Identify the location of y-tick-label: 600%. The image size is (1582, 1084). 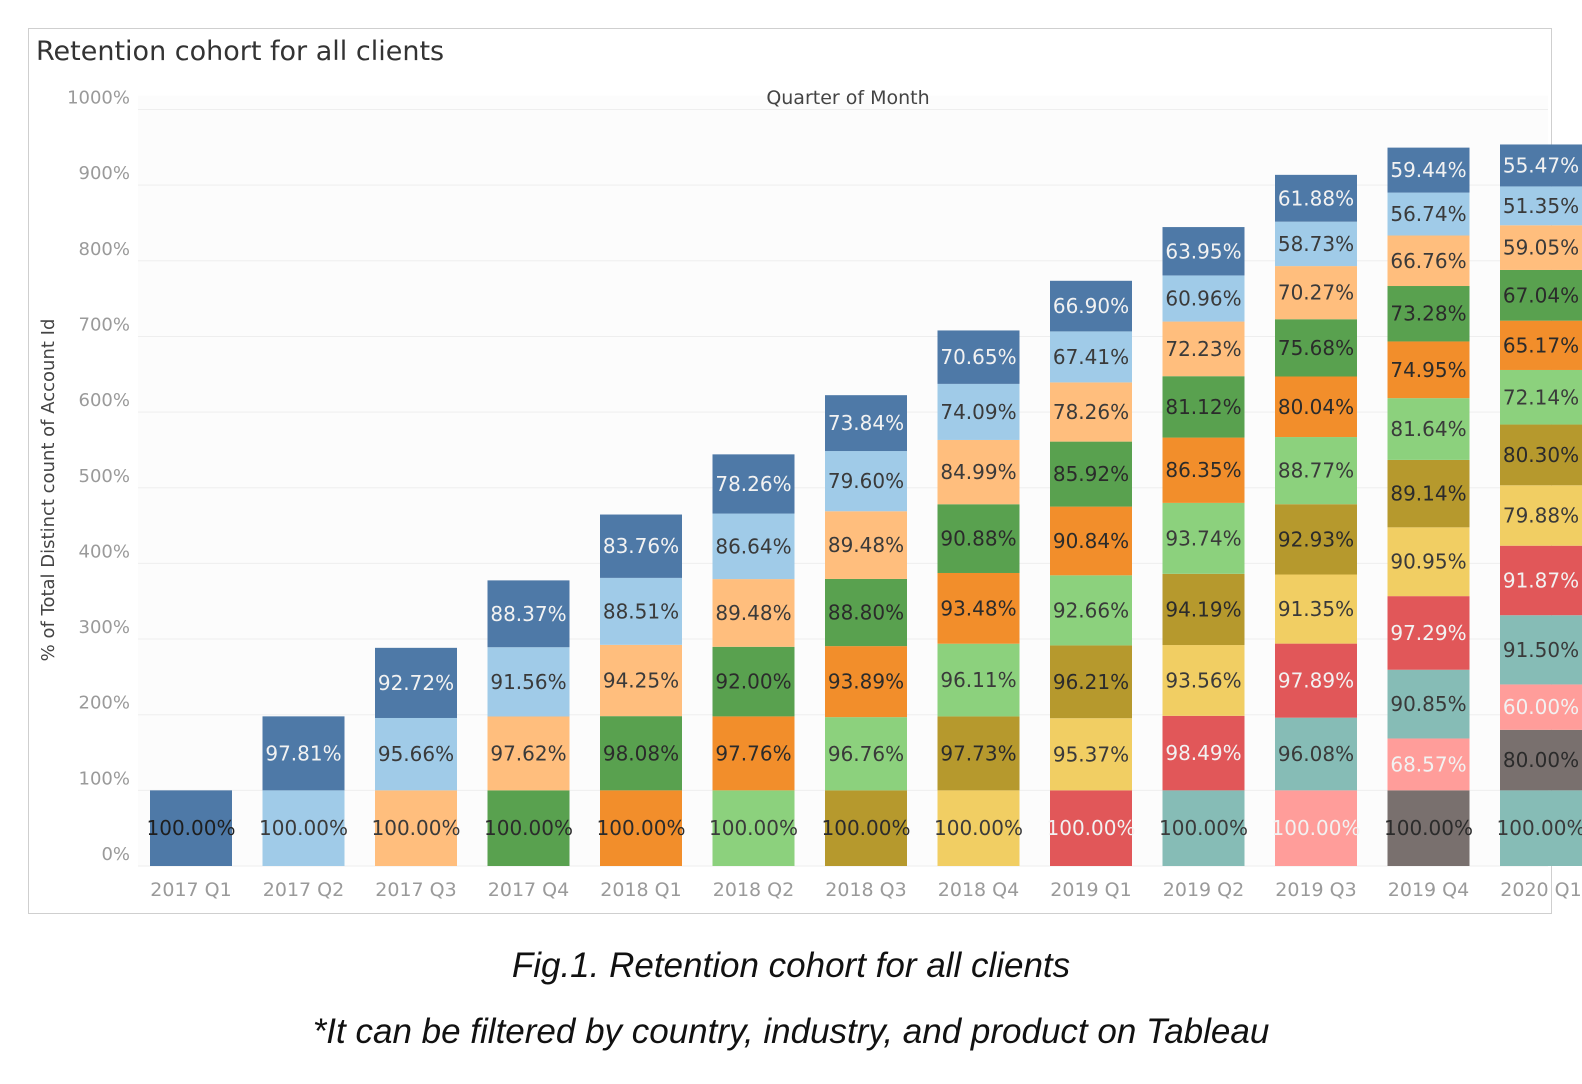
(104, 400).